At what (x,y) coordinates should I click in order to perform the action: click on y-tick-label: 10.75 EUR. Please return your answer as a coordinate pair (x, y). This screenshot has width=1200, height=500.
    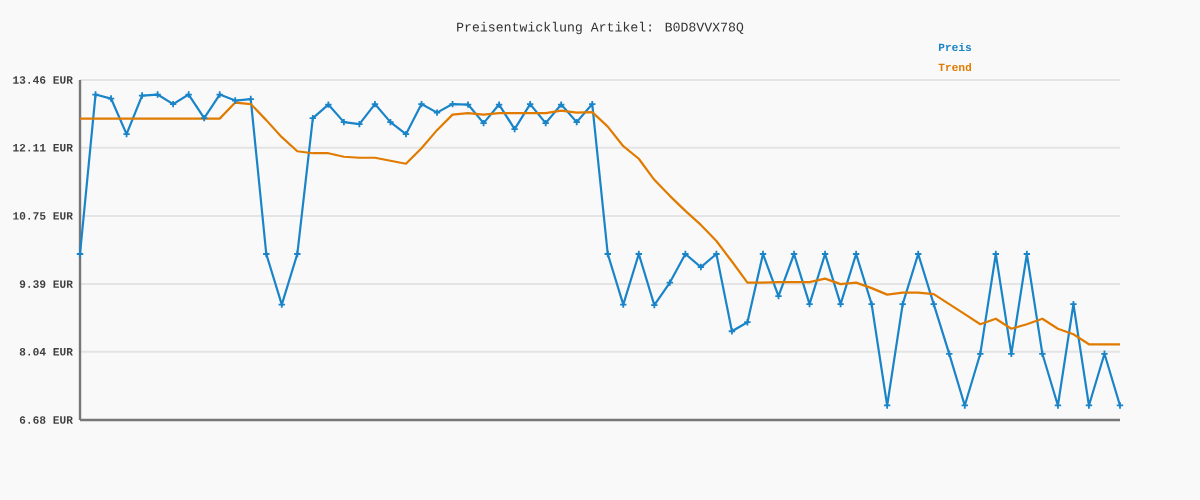
    Looking at the image, I should click on (43, 216).